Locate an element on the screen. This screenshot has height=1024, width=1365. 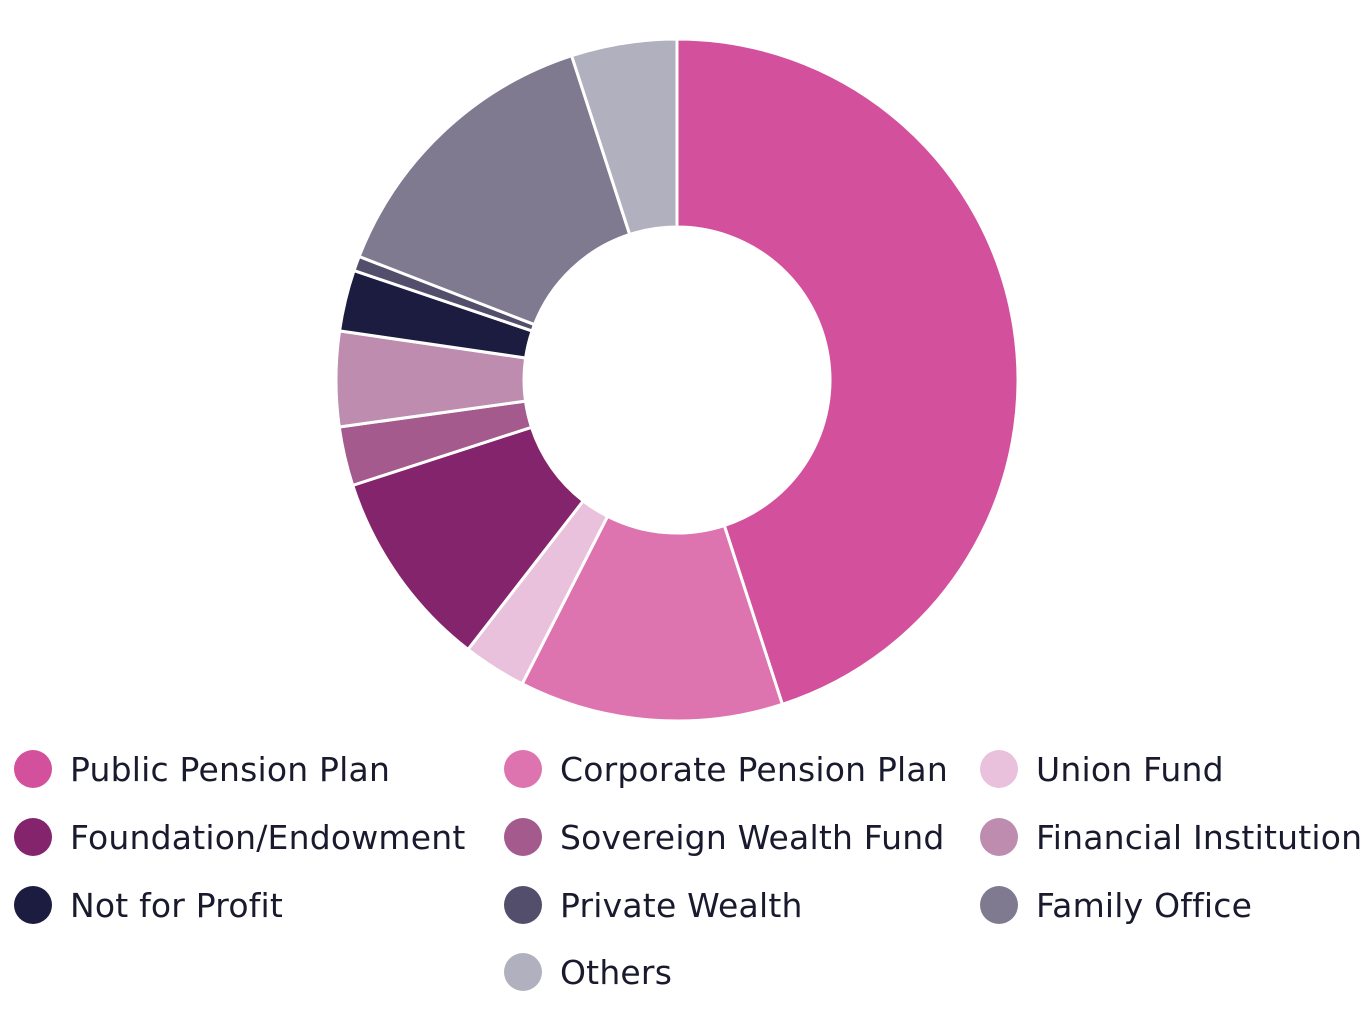
legend-swatch-union-fund is located at coordinates (999, 769).